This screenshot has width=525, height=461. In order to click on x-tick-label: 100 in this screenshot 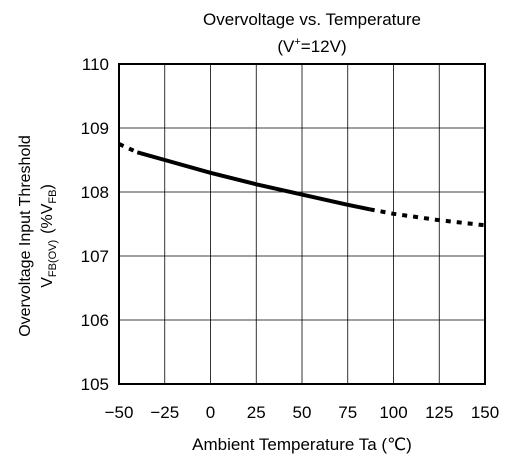, I will do `click(393, 412)`.